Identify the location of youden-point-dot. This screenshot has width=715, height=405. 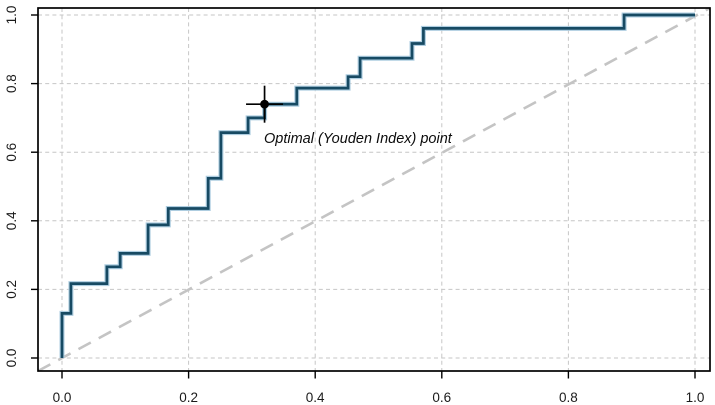
(264, 104).